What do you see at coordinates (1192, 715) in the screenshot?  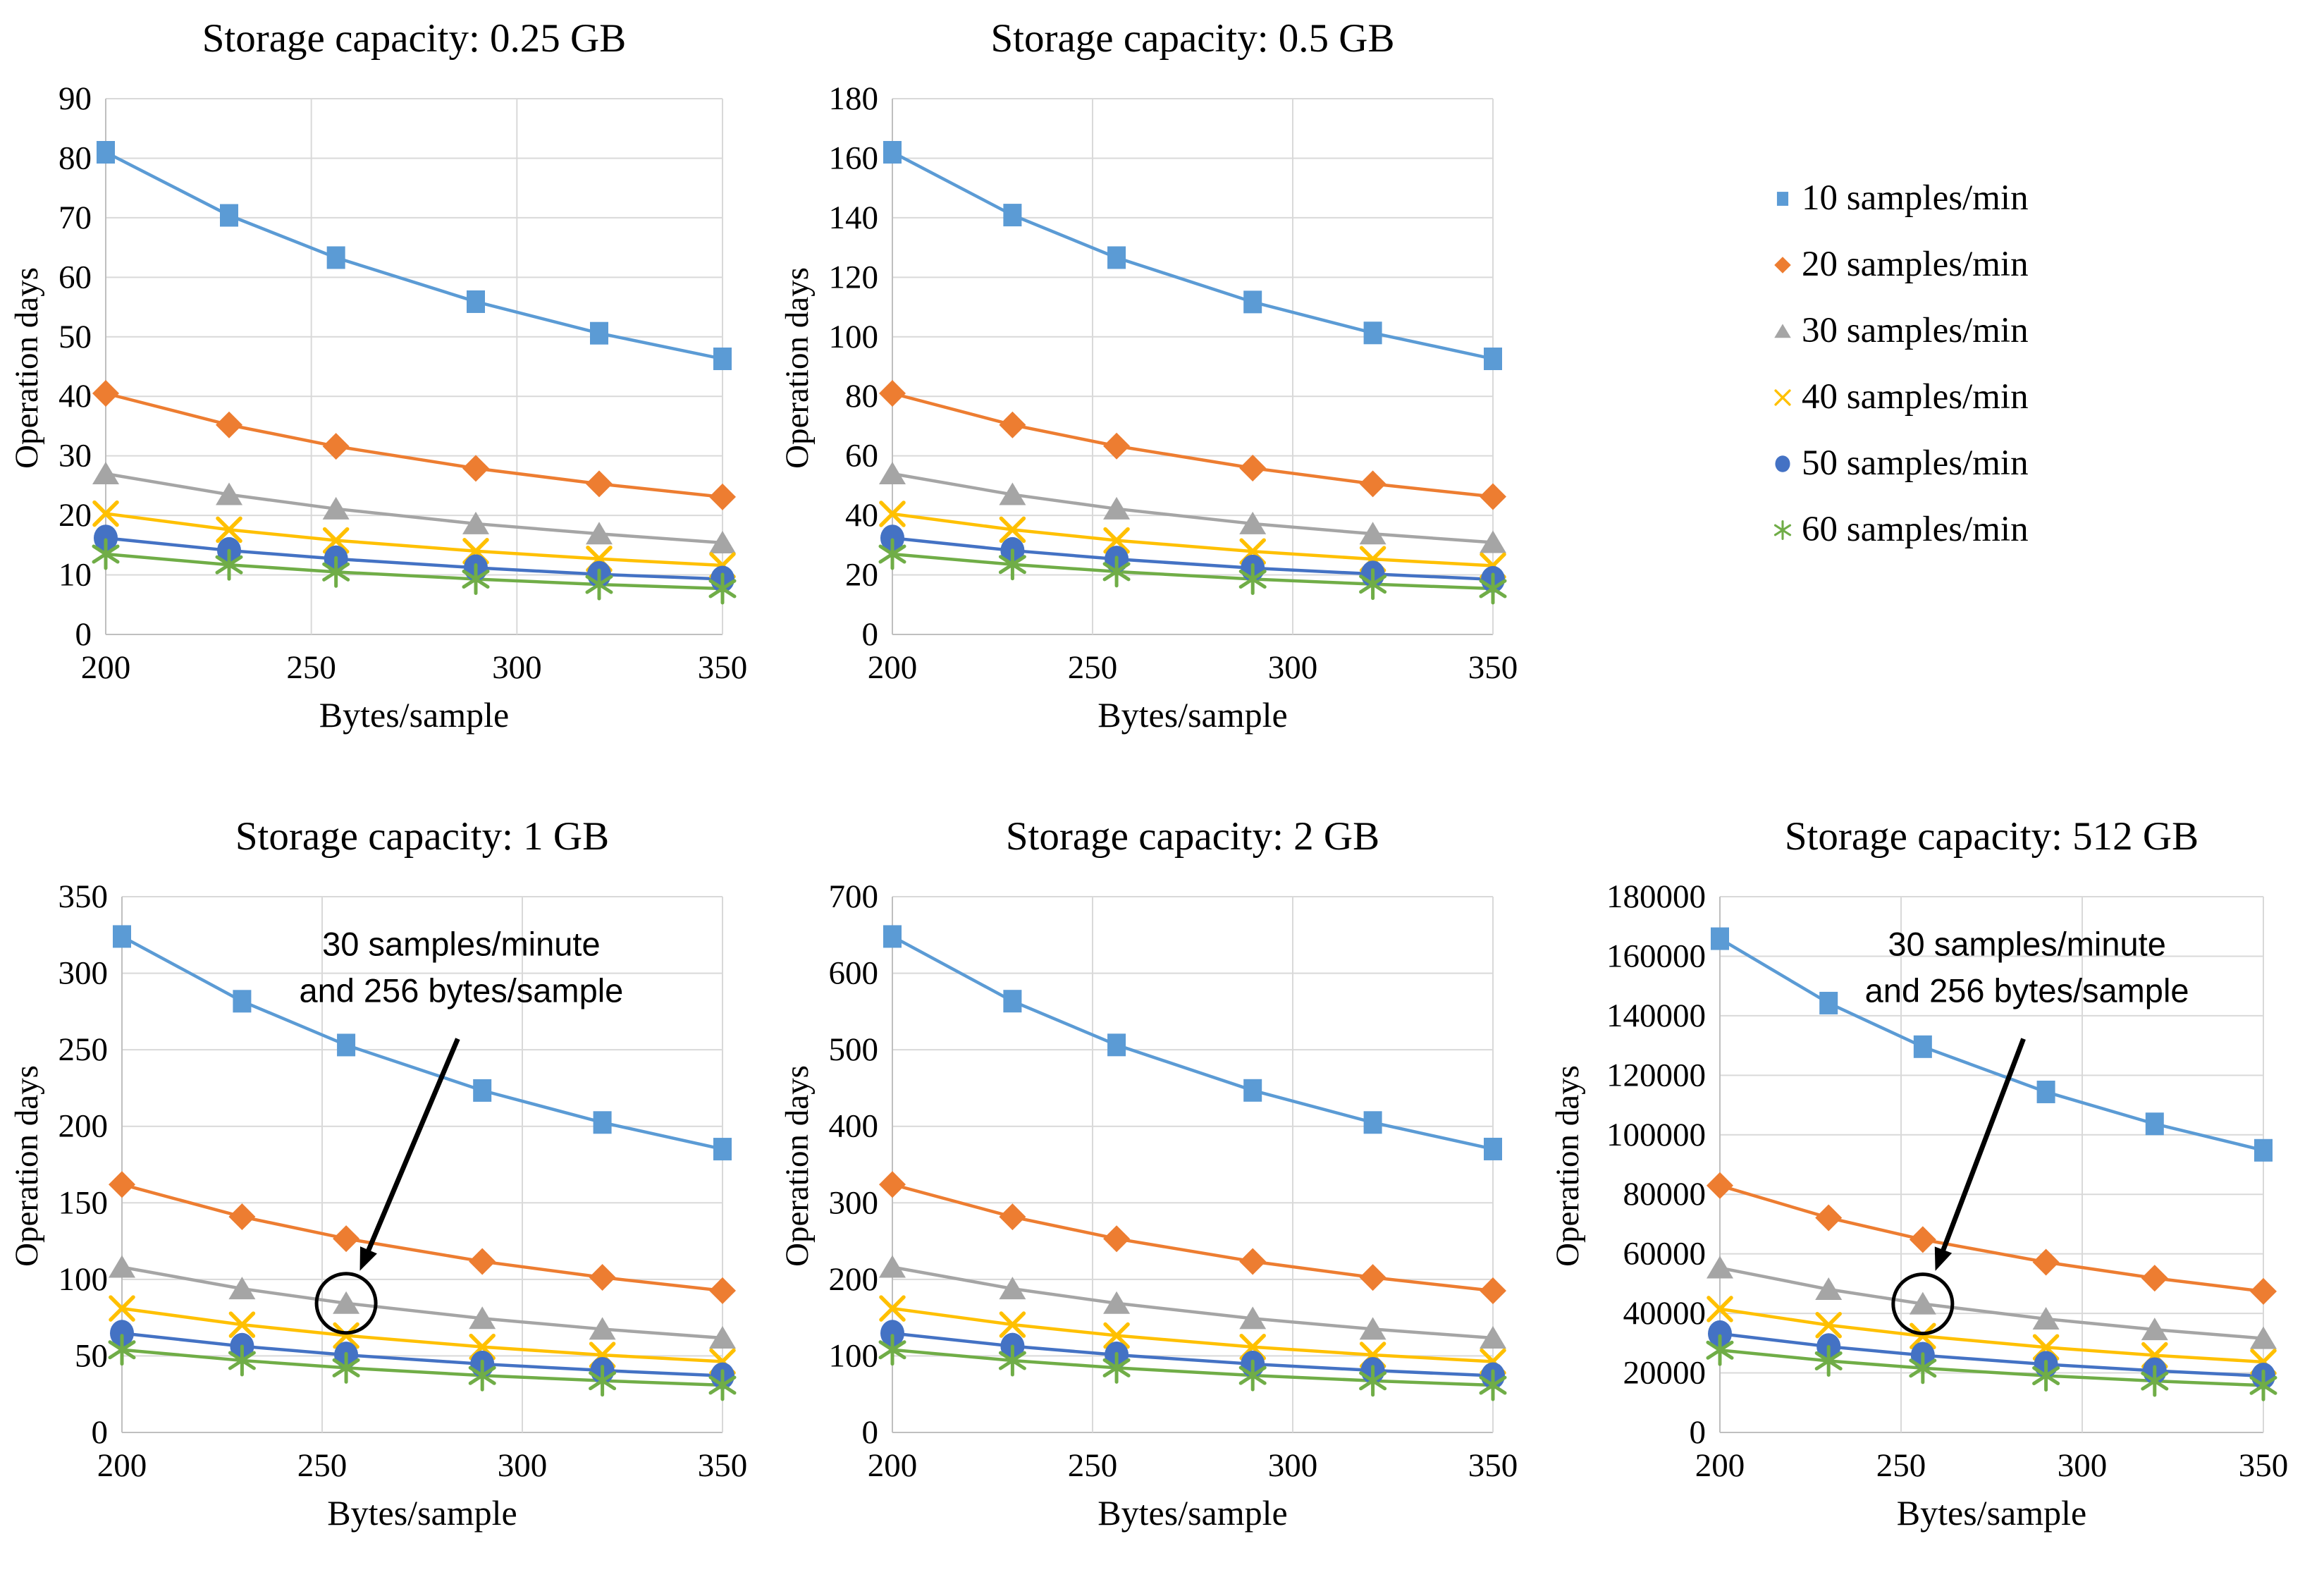 I see `x-axis-label: Bytes/sample` at bounding box center [1192, 715].